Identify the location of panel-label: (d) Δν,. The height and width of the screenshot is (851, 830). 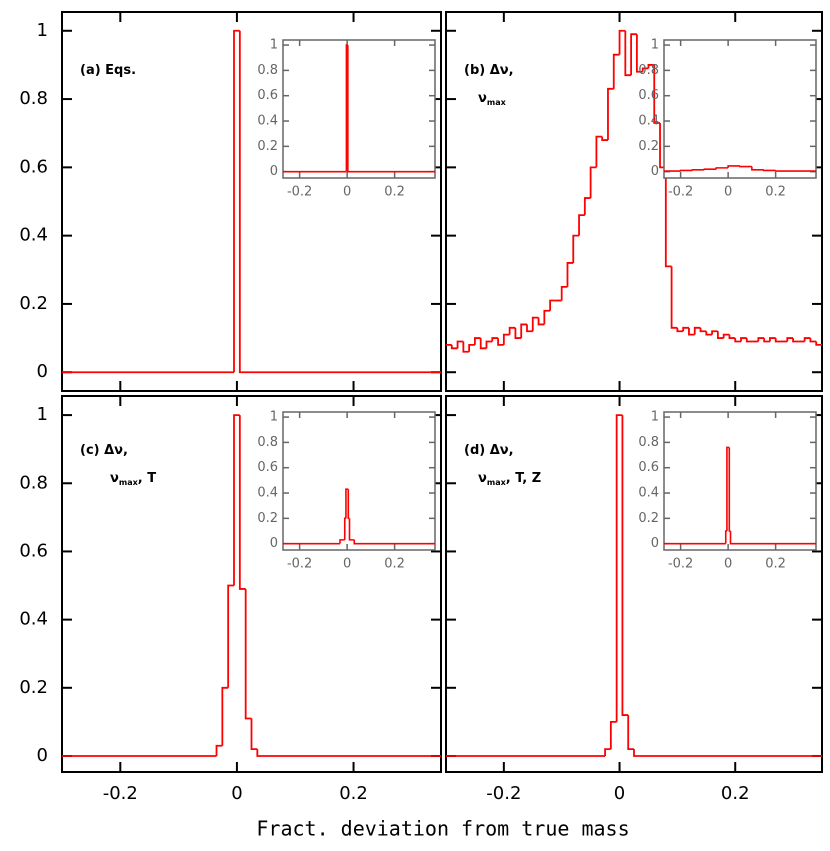
(489, 450).